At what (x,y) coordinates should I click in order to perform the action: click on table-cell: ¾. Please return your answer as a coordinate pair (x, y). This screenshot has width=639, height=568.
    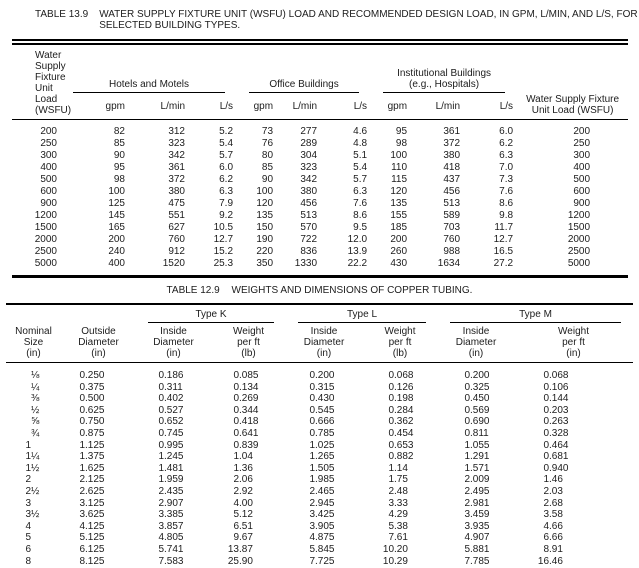
    Looking at the image, I should click on (35, 433).